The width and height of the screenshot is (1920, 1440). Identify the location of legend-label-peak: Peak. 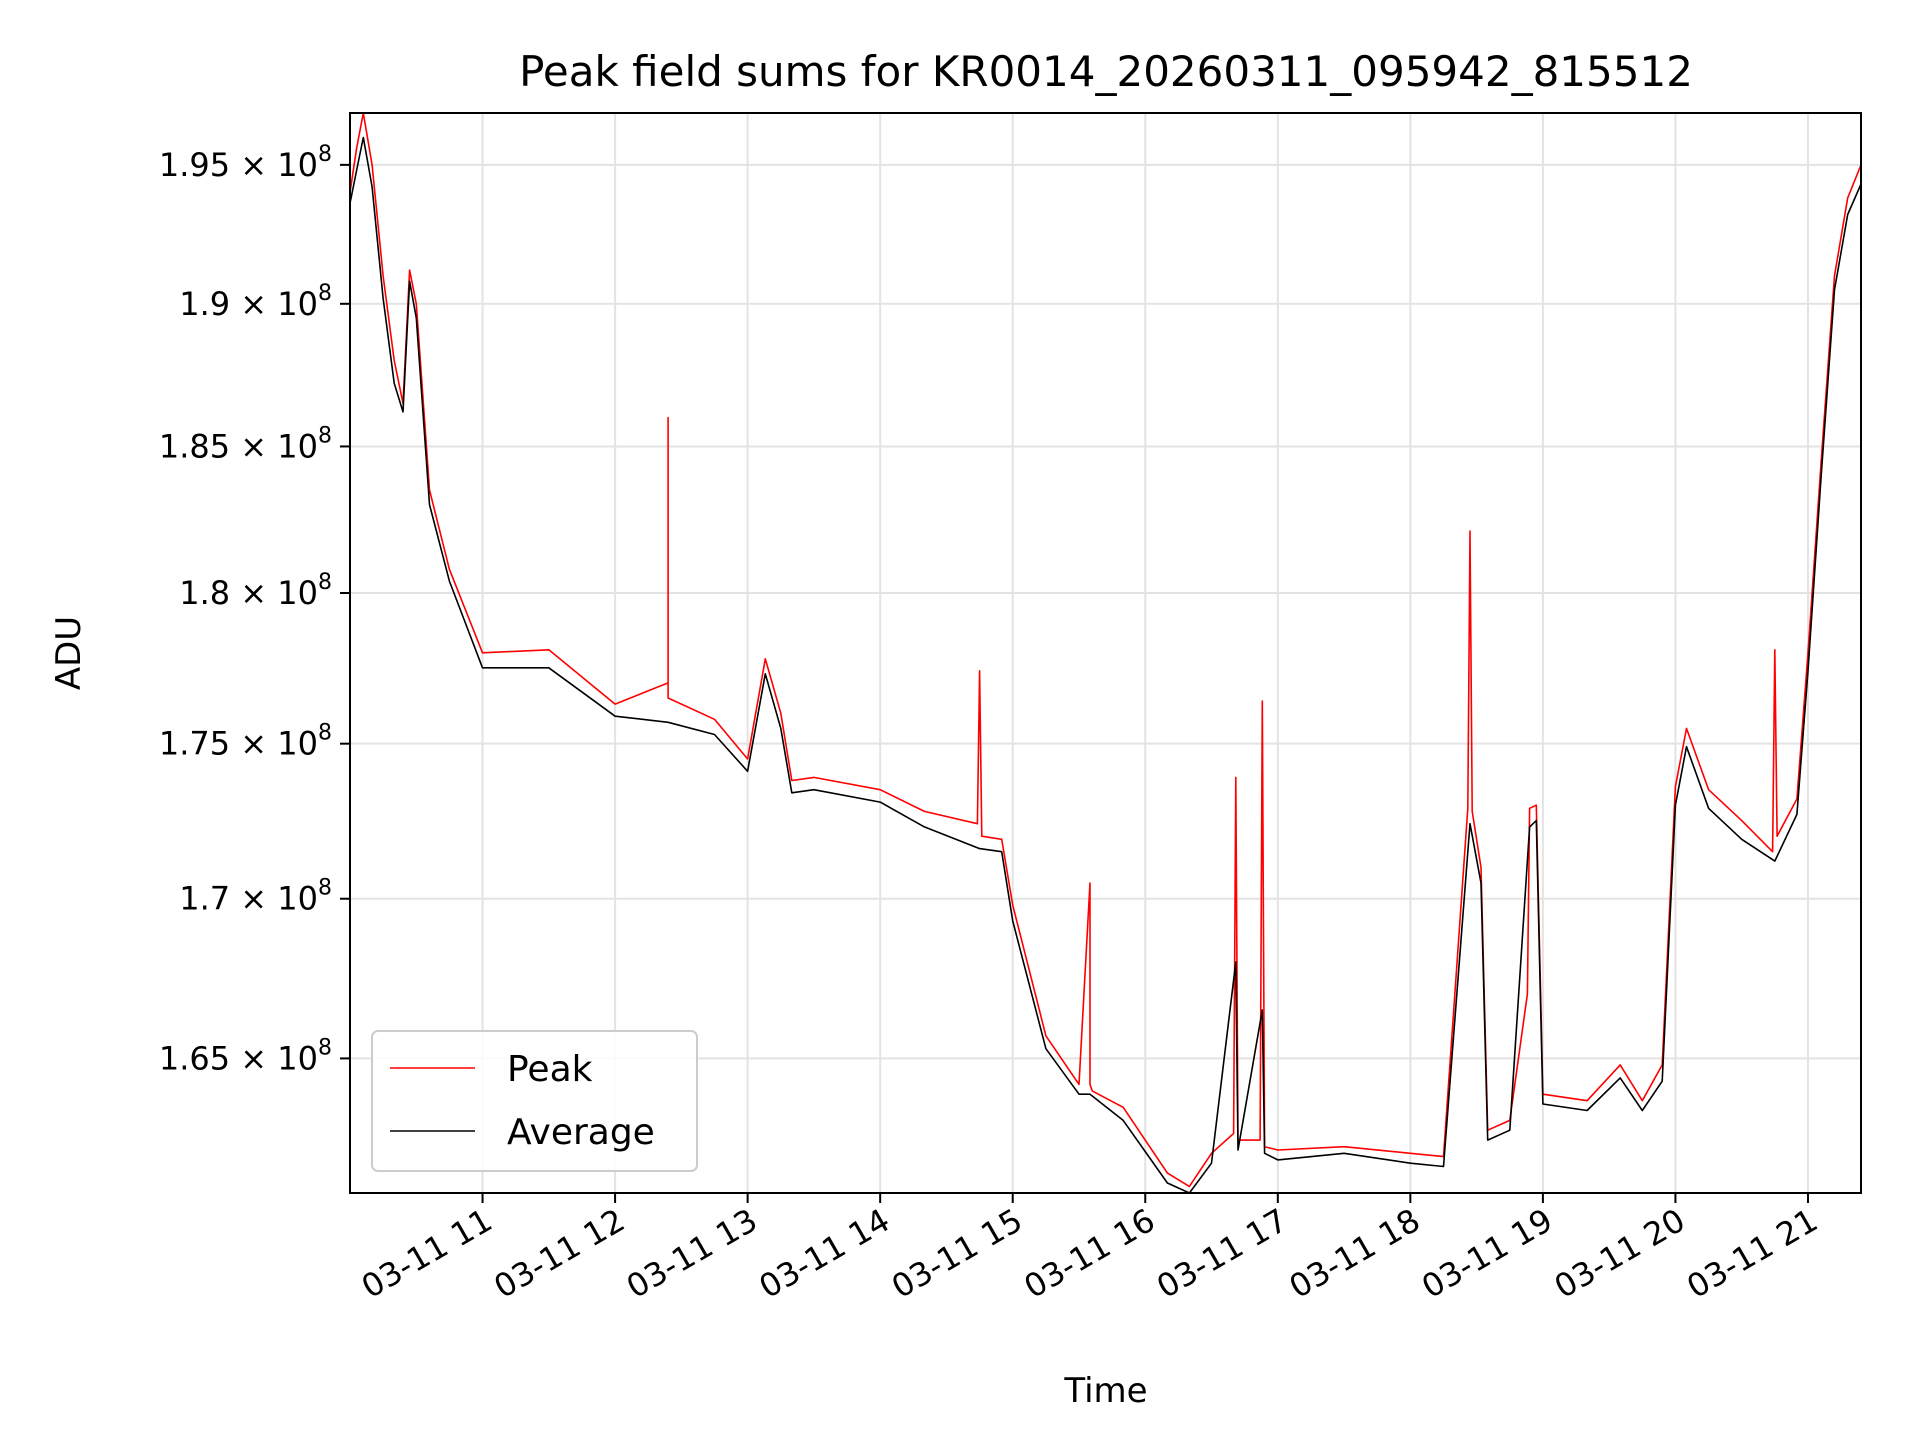
(550, 1069).